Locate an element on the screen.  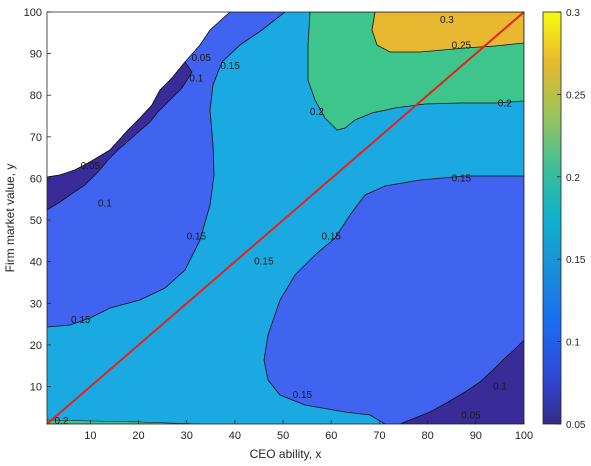
y-tick-label: 50 is located at coordinates (36, 221).